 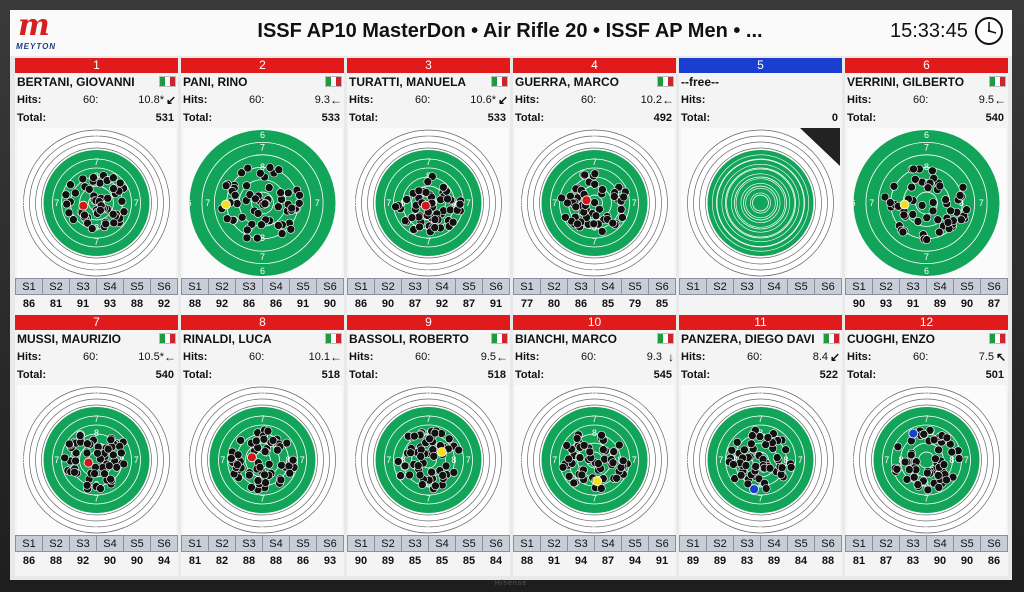 What do you see at coordinates (594, 554) in the screenshot?
I see `series-table: S1 S2 S3 S4 S5 S6 88 91 94 87 94 91` at bounding box center [594, 554].